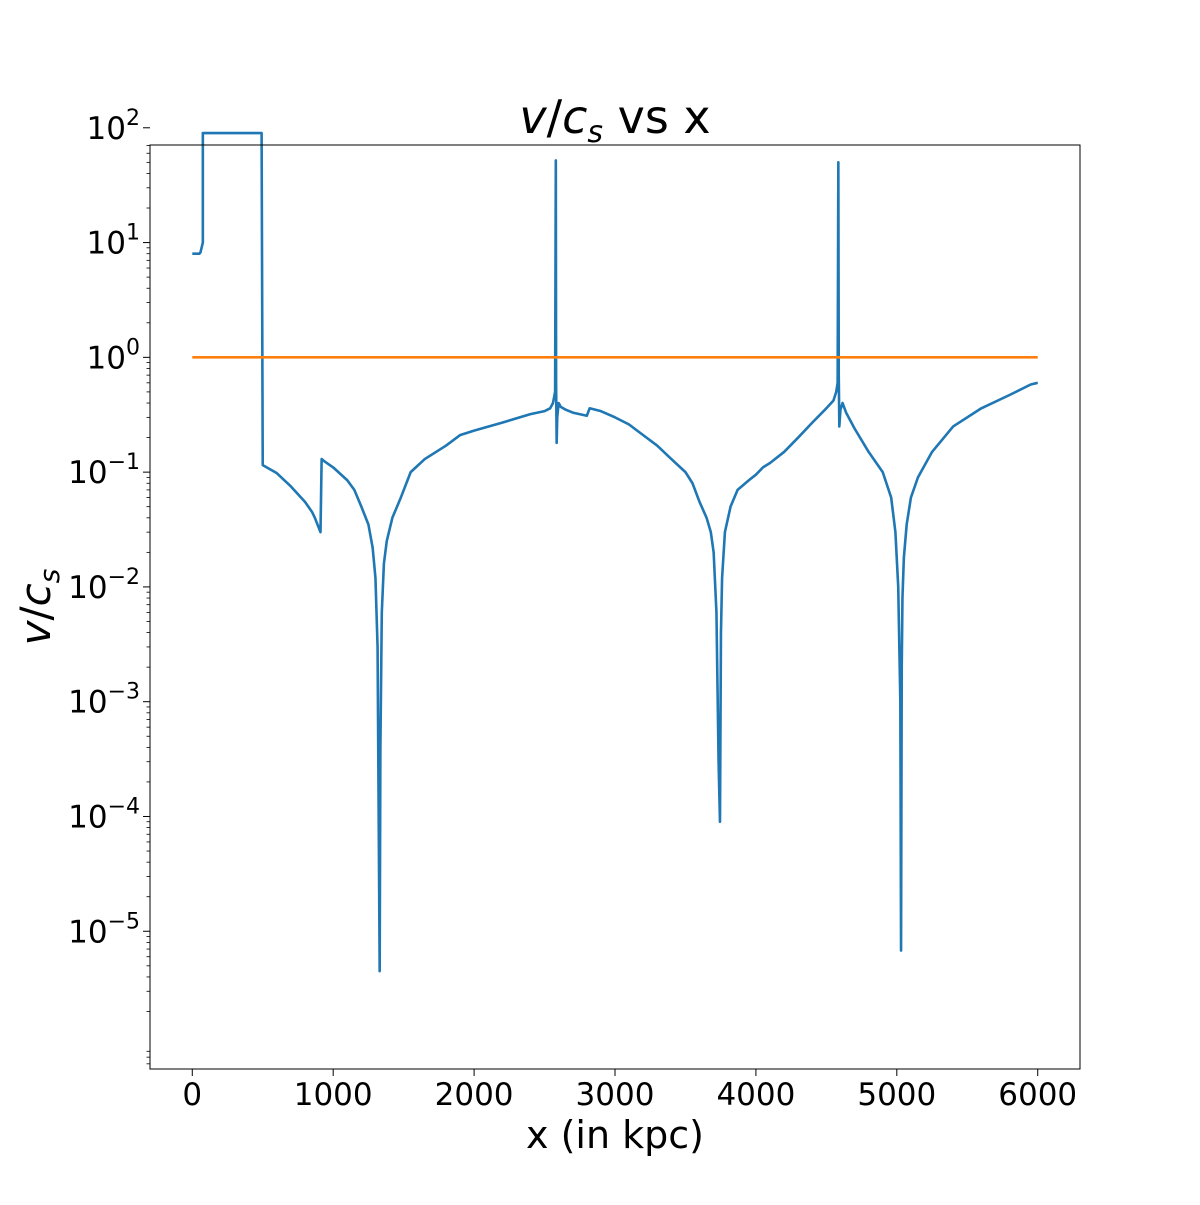 The image size is (1200, 1205). Describe the element at coordinates (755, 1095) in the screenshot. I see `x-tick-label: 4000` at that location.